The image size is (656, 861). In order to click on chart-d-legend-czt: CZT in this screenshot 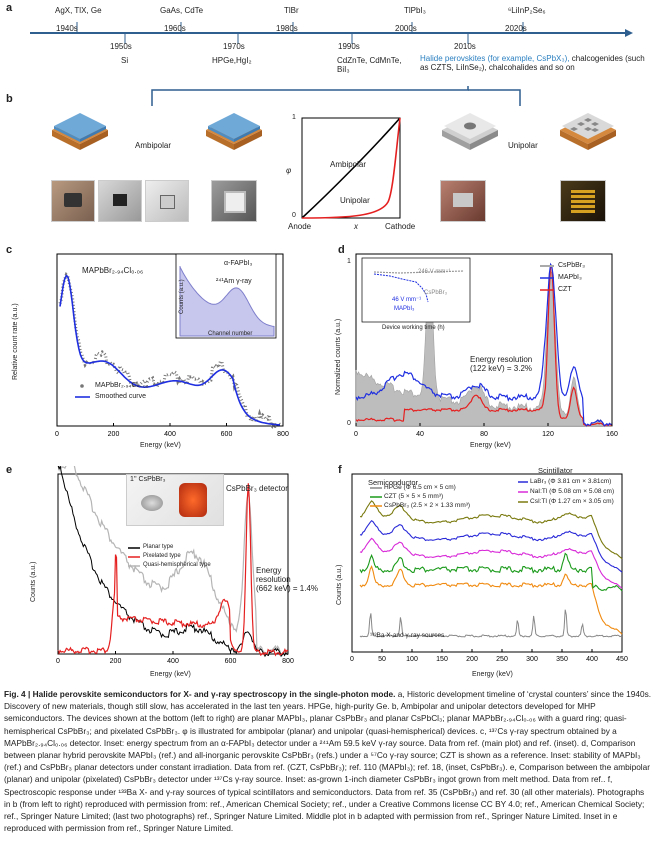, I will do `click(565, 289)`.